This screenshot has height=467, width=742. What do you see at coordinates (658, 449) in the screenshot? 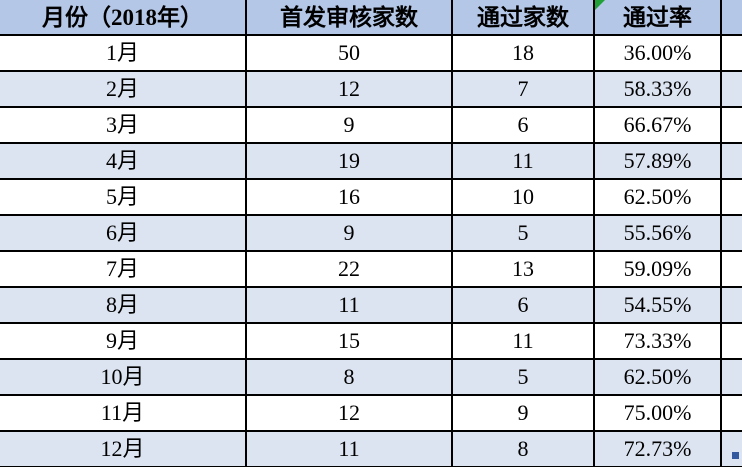
I see `cell-pass-rate: 72.73%` at bounding box center [658, 449].